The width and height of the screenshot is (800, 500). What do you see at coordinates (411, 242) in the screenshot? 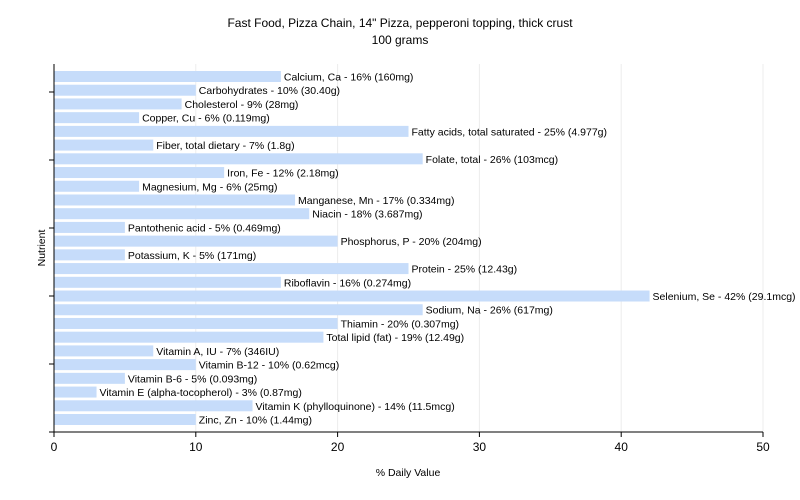
I see `bar-label: Phosphorus, P - 20% (204mg)` at bounding box center [411, 242].